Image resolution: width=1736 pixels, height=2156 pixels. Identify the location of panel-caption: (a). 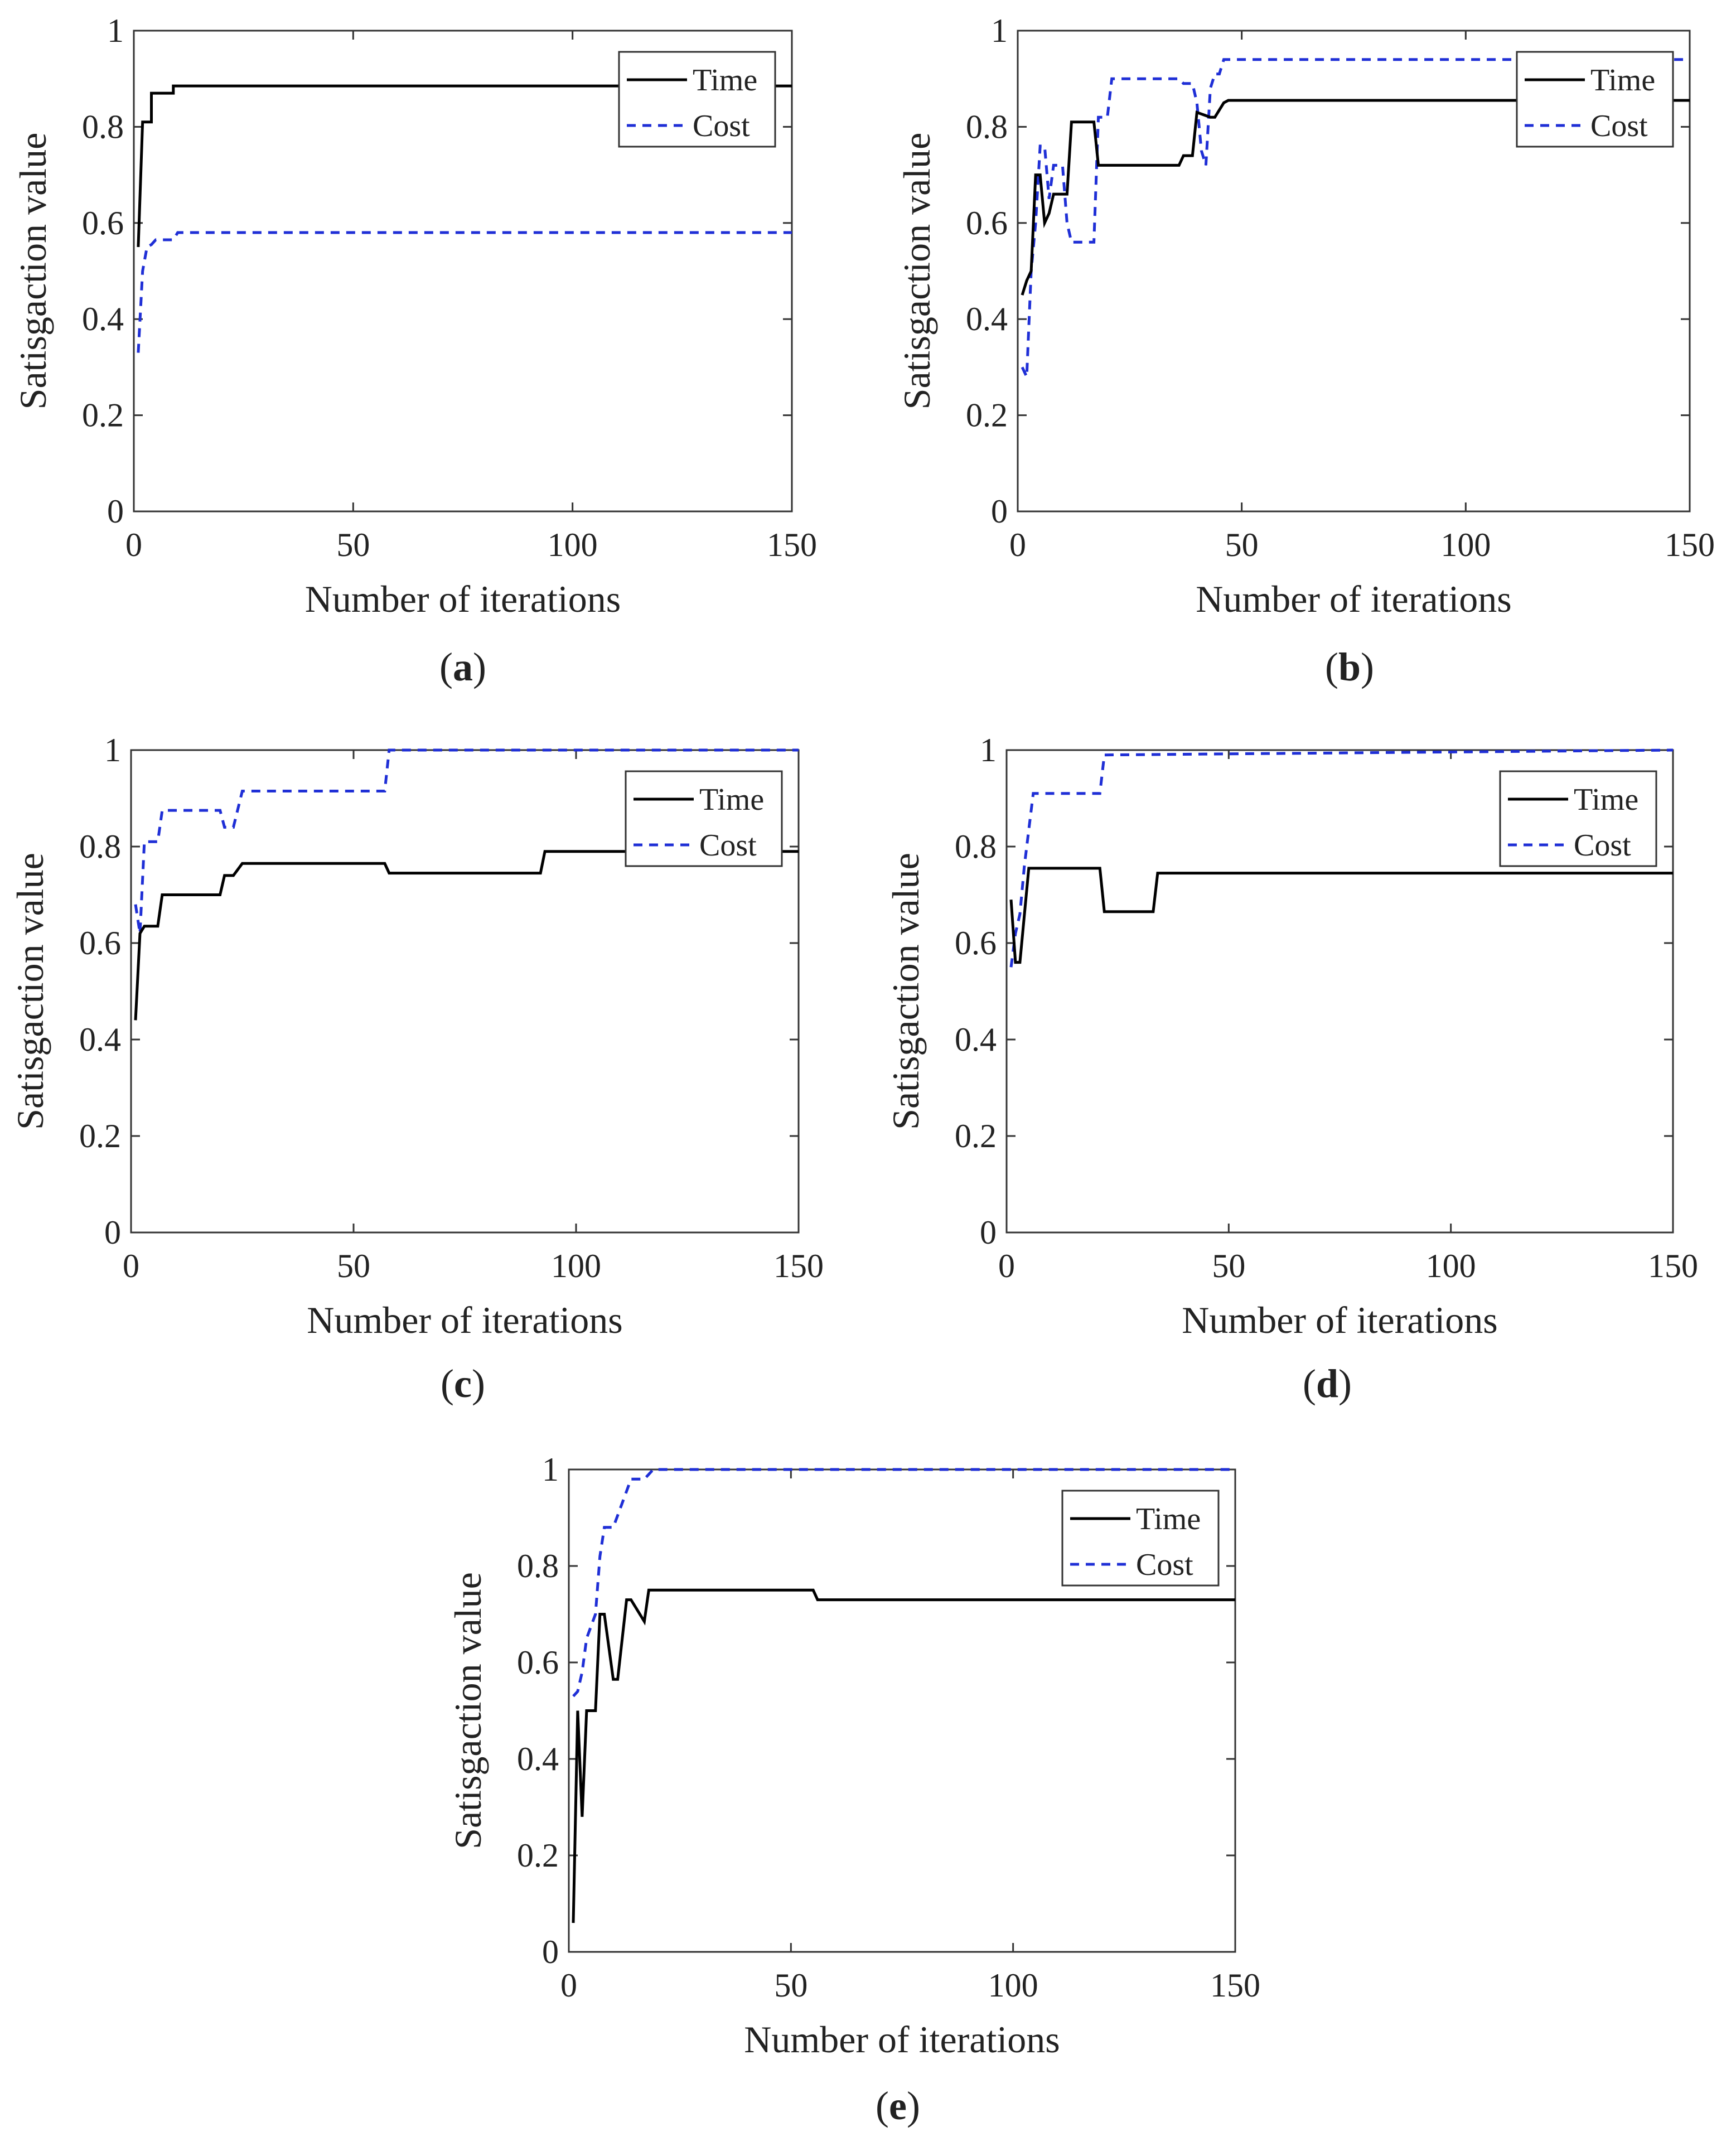
(463, 667).